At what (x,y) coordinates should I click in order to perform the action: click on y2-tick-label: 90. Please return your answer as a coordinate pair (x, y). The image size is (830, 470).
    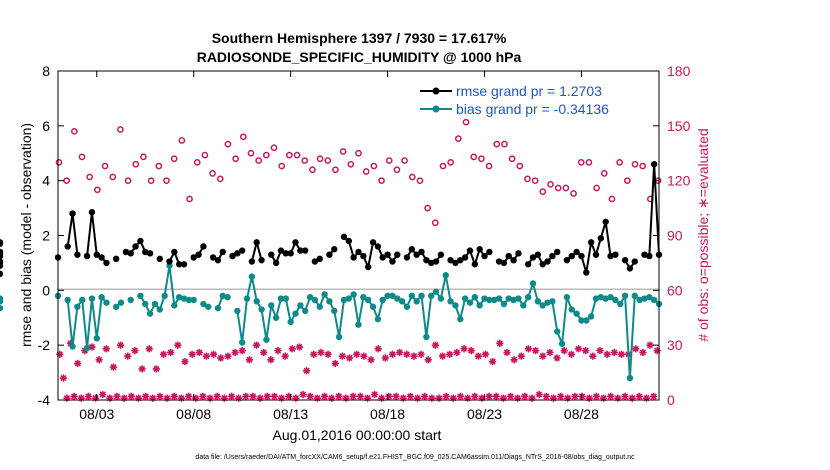
    Looking at the image, I should click on (675, 236).